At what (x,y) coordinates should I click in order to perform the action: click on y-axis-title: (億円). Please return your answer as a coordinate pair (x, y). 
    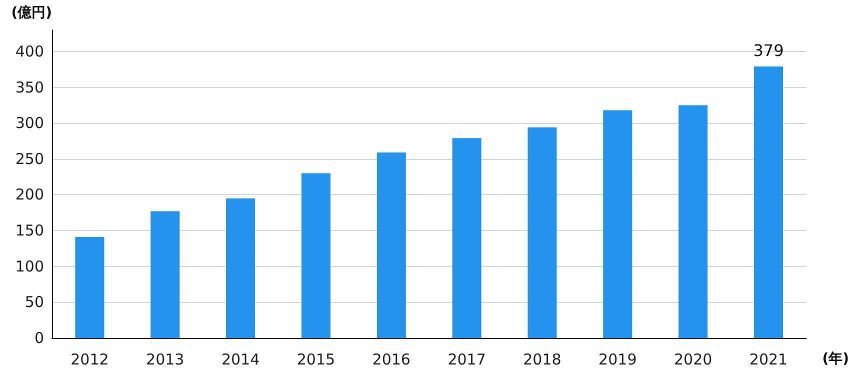
    Looking at the image, I should click on (31, 12).